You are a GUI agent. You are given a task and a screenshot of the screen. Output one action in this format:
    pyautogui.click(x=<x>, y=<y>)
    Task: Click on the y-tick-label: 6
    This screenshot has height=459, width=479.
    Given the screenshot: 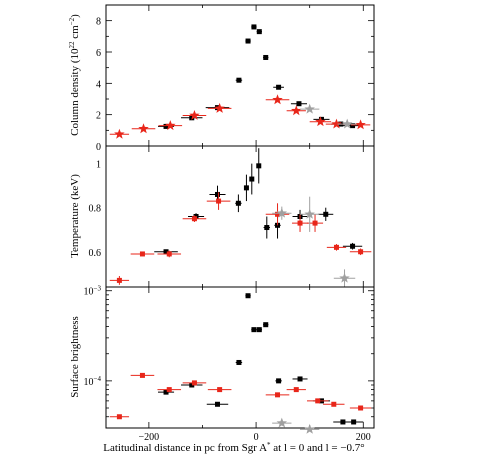 What is the action you would take?
    pyautogui.click(x=98, y=53)
    